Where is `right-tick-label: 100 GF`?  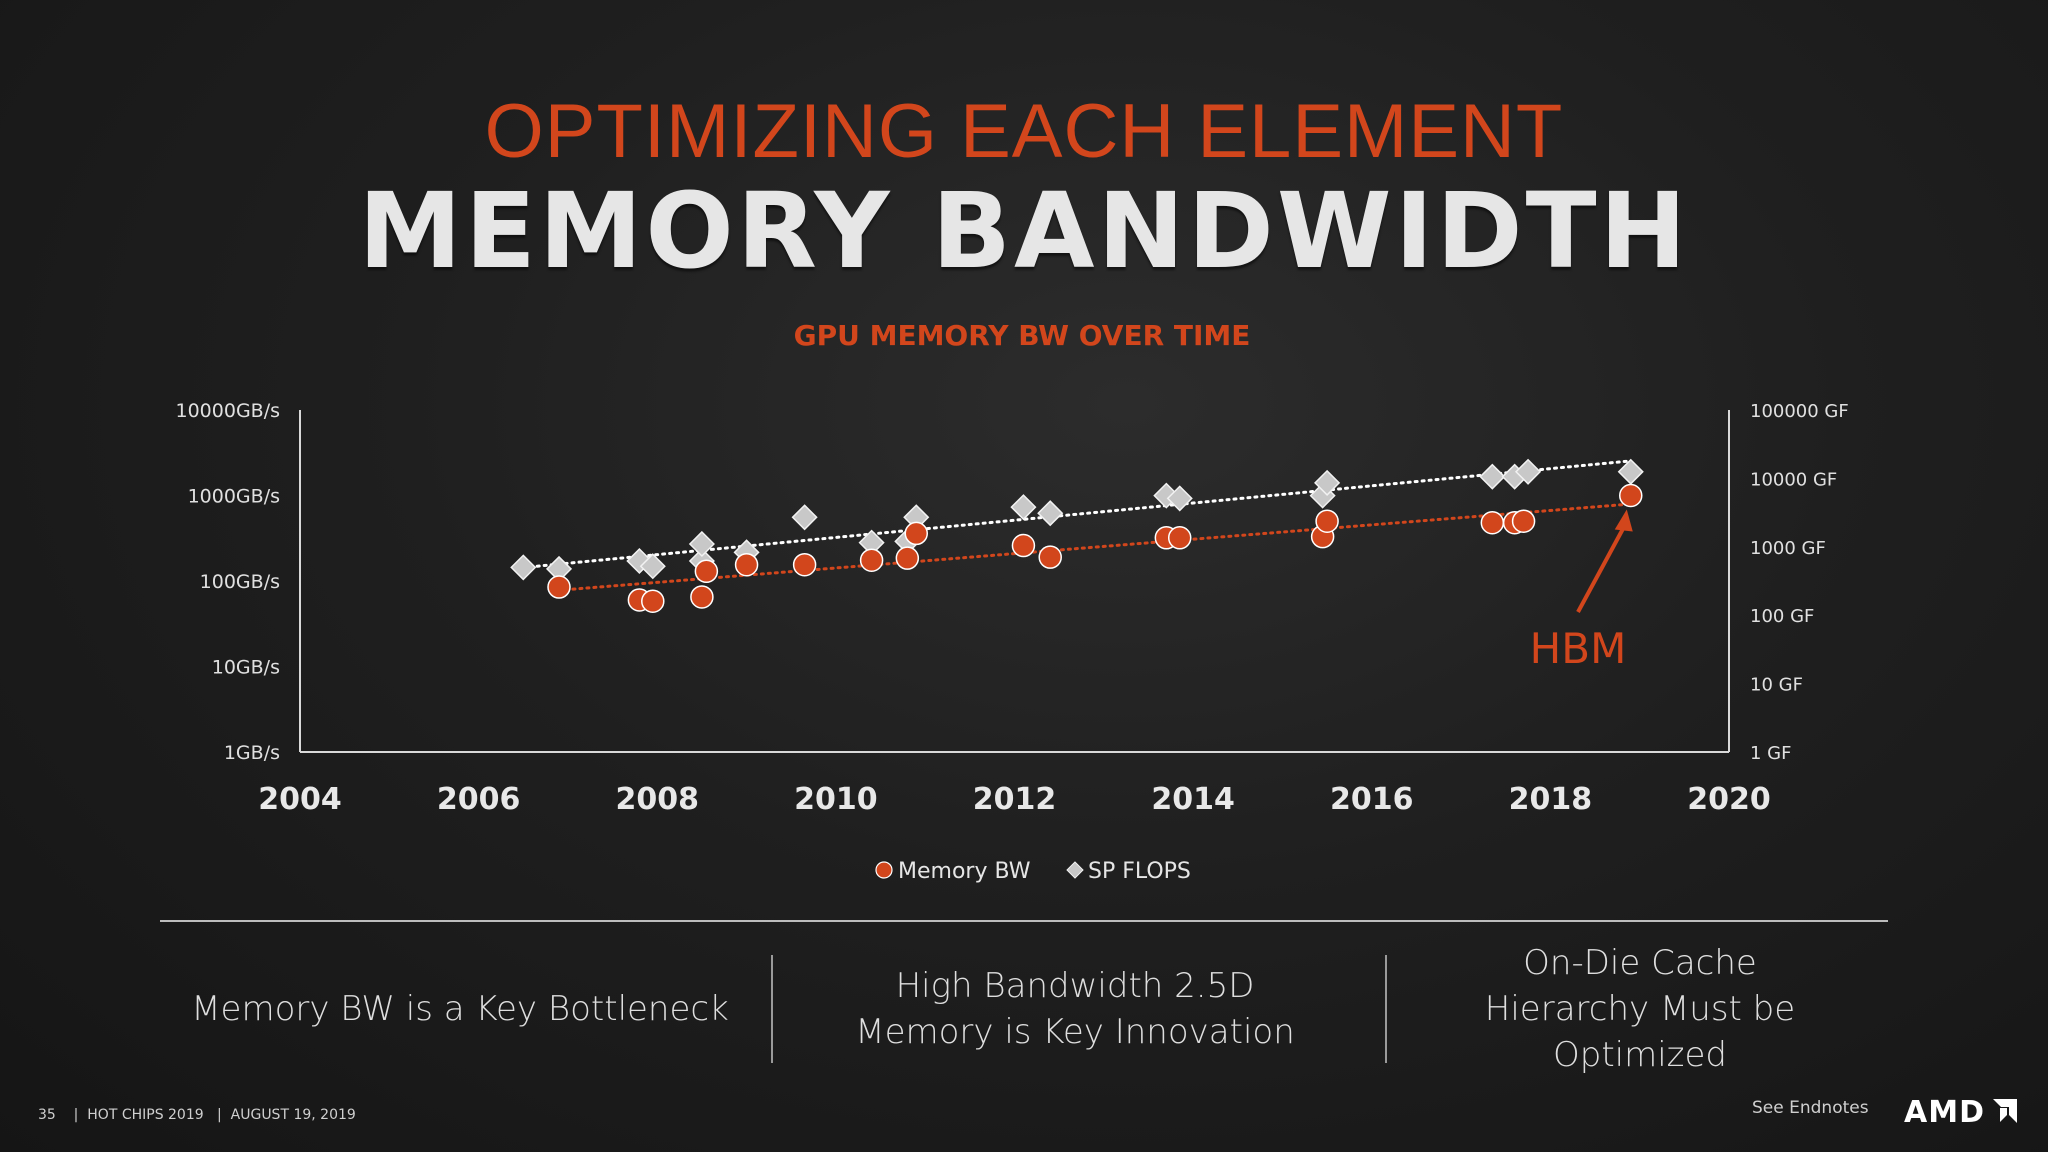 right-tick-label: 100 GF is located at coordinates (1782, 616).